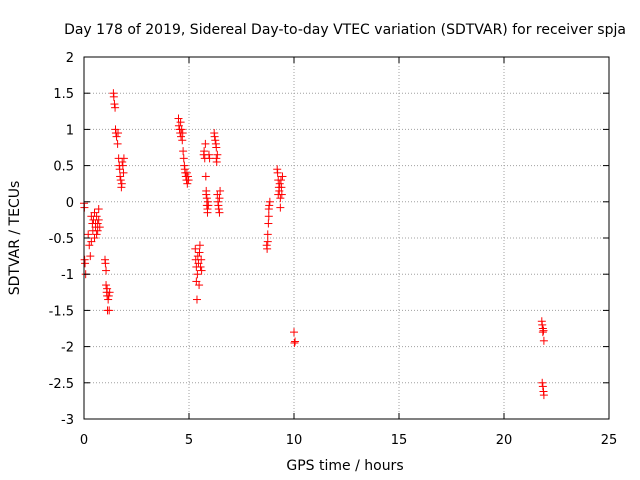 Image resolution: width=640 pixels, height=480 pixels. Describe the element at coordinates (61, 384) in the screenshot. I see `y-tick-label: -2.5` at that location.